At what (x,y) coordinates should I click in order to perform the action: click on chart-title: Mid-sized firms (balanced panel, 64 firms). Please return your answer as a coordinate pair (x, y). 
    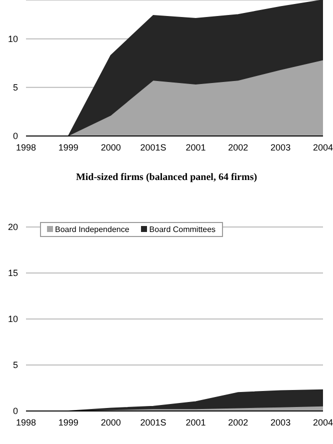
    Looking at the image, I should click on (166, 177).